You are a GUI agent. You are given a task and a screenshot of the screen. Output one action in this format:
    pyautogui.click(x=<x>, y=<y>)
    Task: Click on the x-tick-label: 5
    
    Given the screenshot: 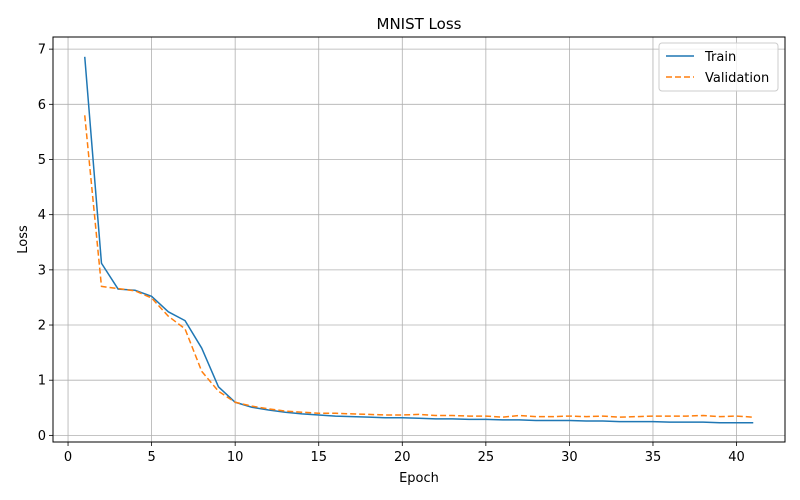 What is the action you would take?
    pyautogui.click(x=151, y=457)
    